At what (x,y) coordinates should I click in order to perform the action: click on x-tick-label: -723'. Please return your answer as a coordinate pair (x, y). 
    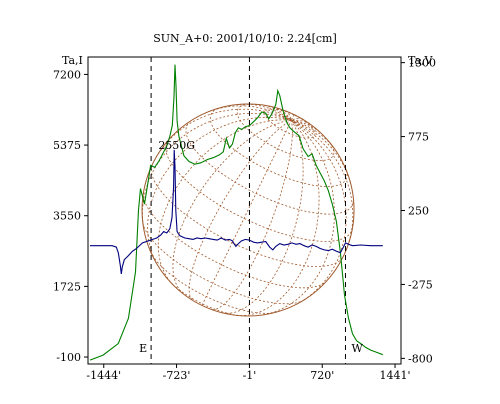
    Looking at the image, I should click on (177, 375).